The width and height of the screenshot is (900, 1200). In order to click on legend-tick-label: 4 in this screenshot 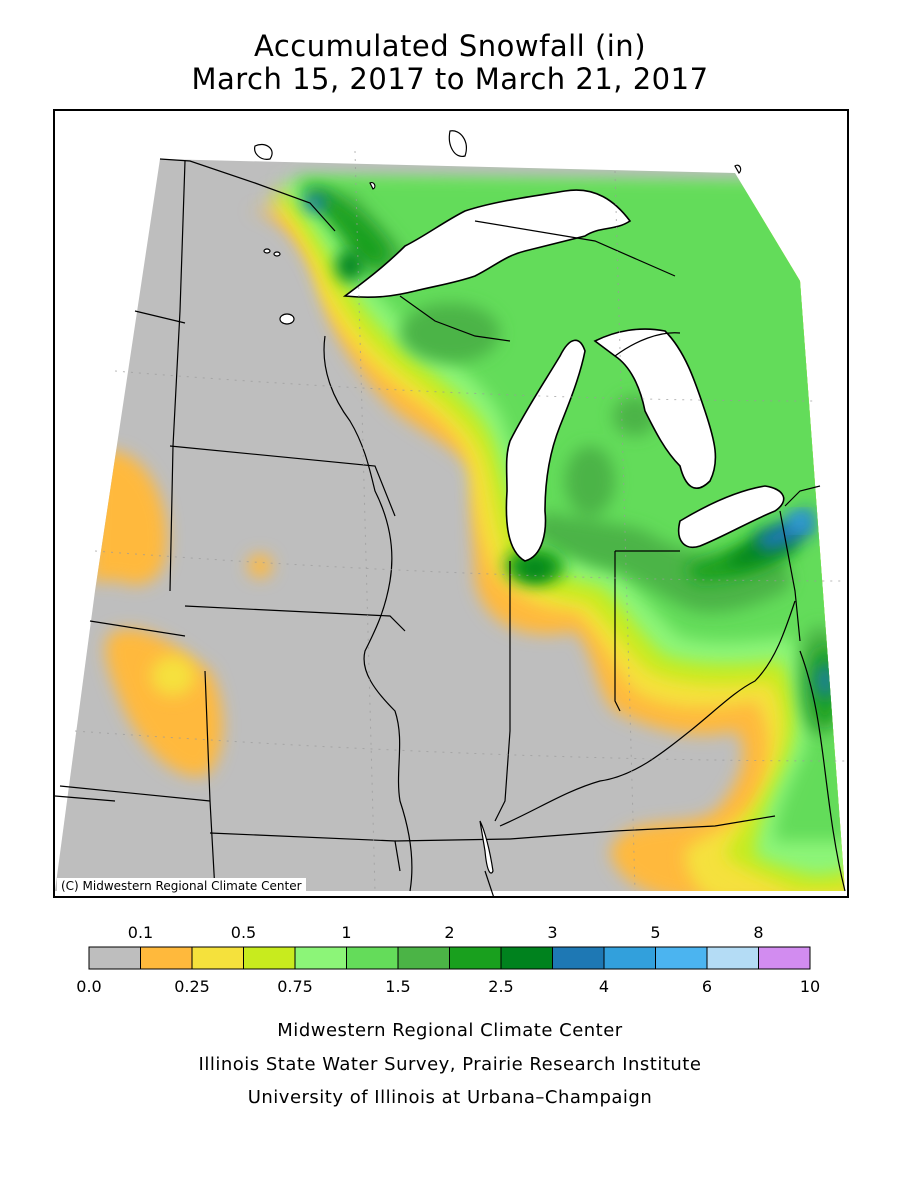, I will do `click(604, 986)`.